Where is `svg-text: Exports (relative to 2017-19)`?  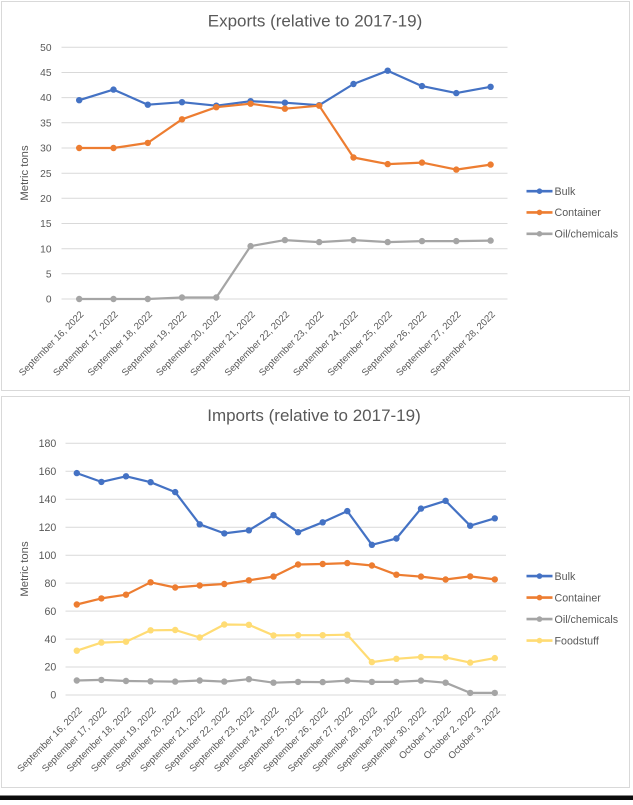
svg-text: Exports (relative to 2017-19) is located at coordinates (315, 20).